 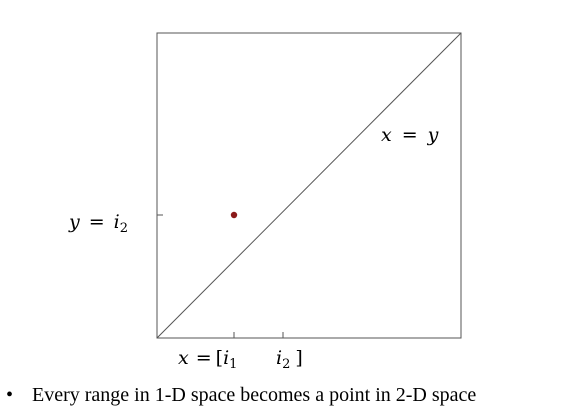 I want to click on range-point, so click(x=234, y=215).